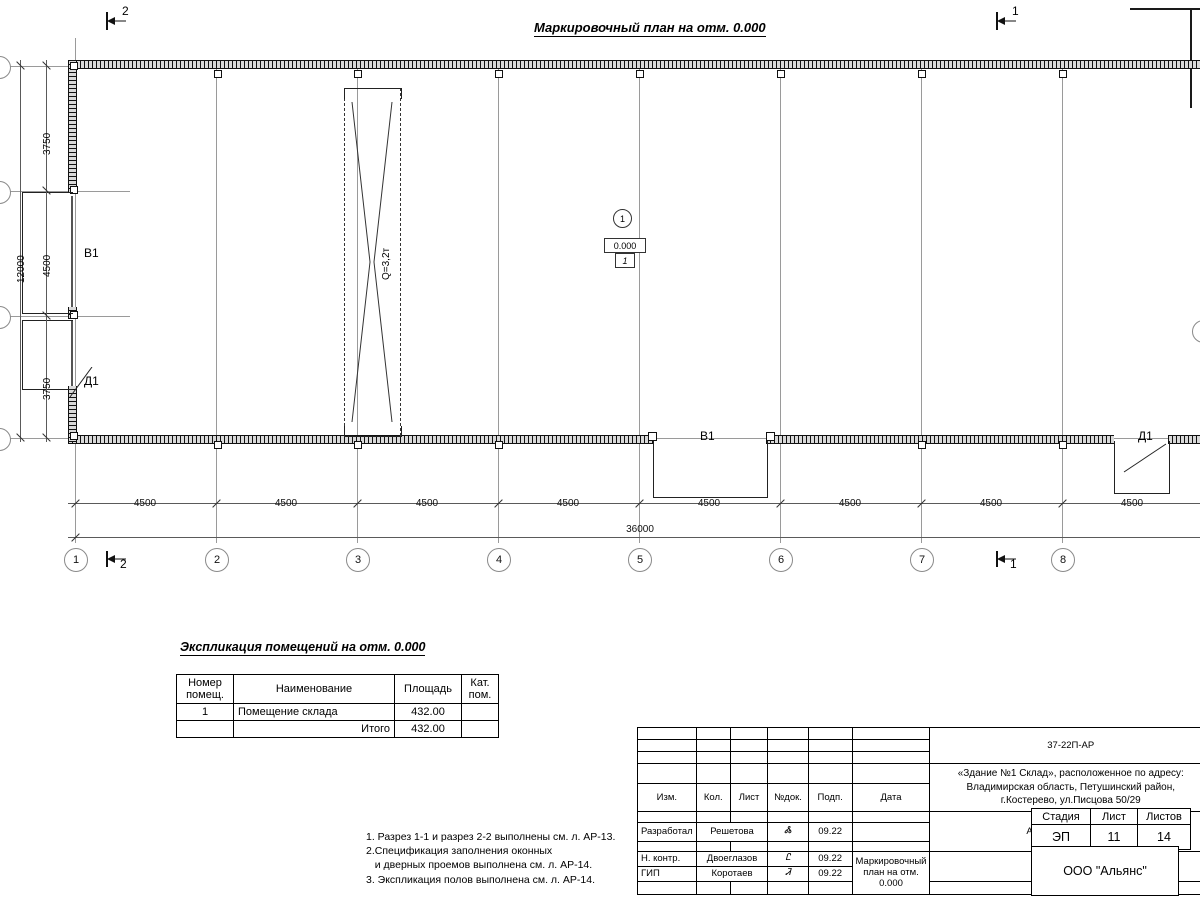 This screenshot has height=900, width=1200. Describe the element at coordinates (1114, 837) in the screenshot. I see `stage-value-list: 11` at that location.